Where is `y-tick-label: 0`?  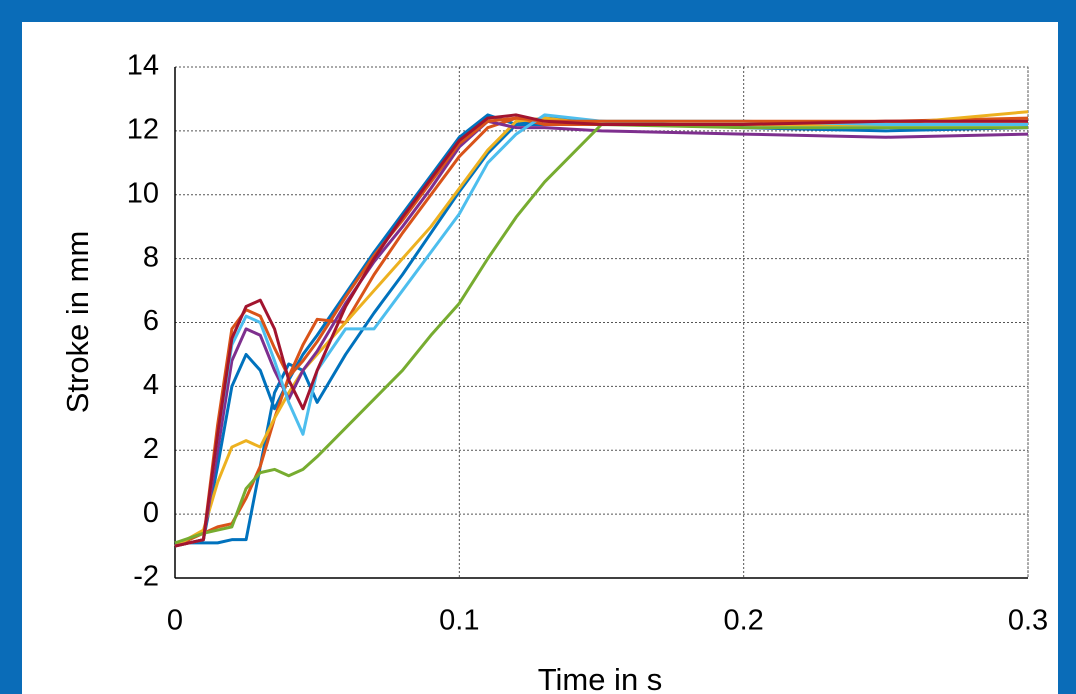
y-tick-label: 0 is located at coordinates (151, 513).